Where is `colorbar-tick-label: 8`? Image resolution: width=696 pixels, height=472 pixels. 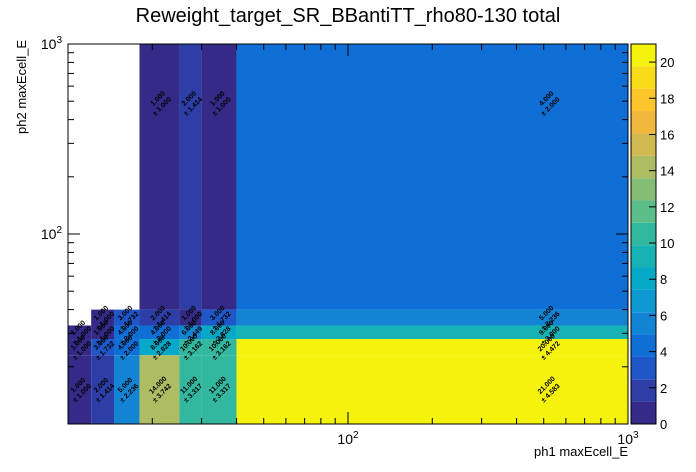
colorbar-tick-label: 8 is located at coordinates (663, 279).